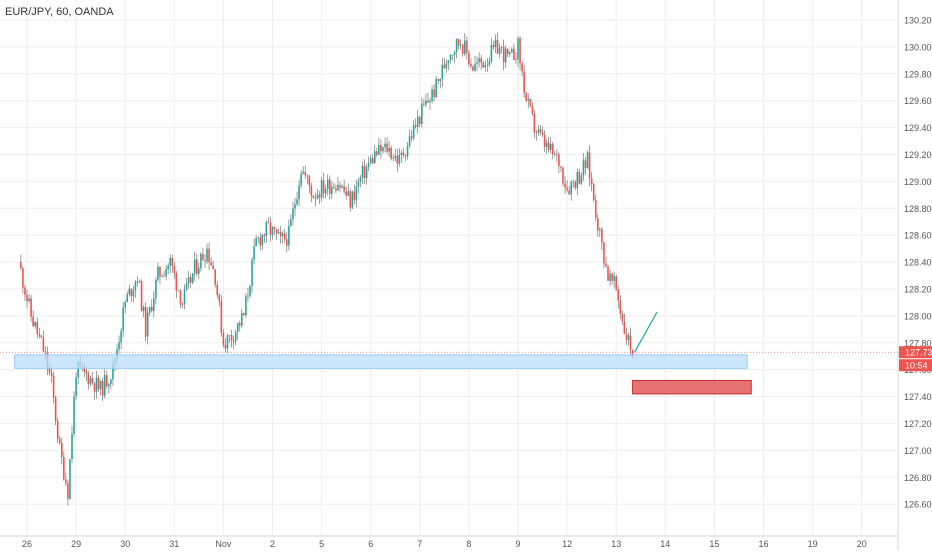 The height and width of the screenshot is (555, 932). What do you see at coordinates (444, 544) in the screenshot?
I see `time-axis: 26 29 30 31 Nov 2 5 6 7 8 9 12 13 14 15 16 19 20` at bounding box center [444, 544].